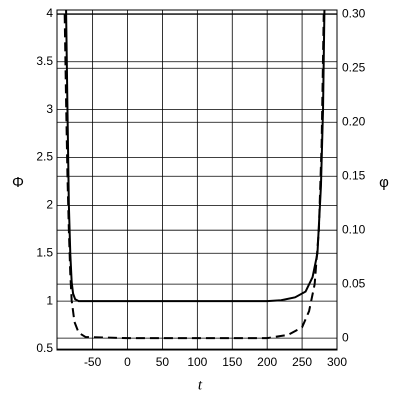  What do you see at coordinates (163, 362) in the screenshot?
I see `x-tick-label: 50` at bounding box center [163, 362].